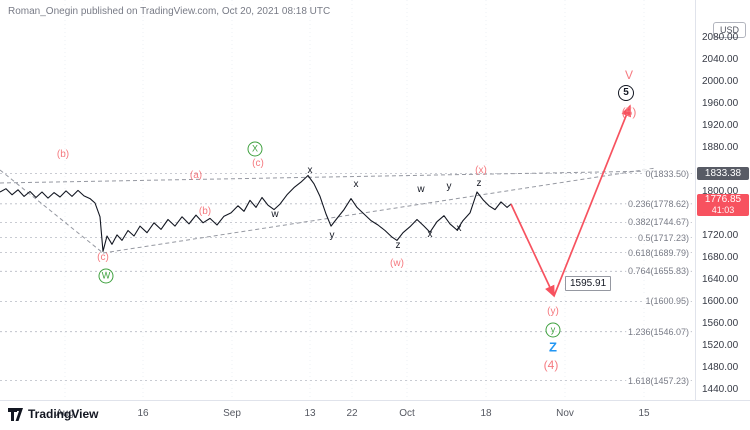 The image size is (750, 430). I want to click on last-price-value: 1776.85, so click(723, 199).